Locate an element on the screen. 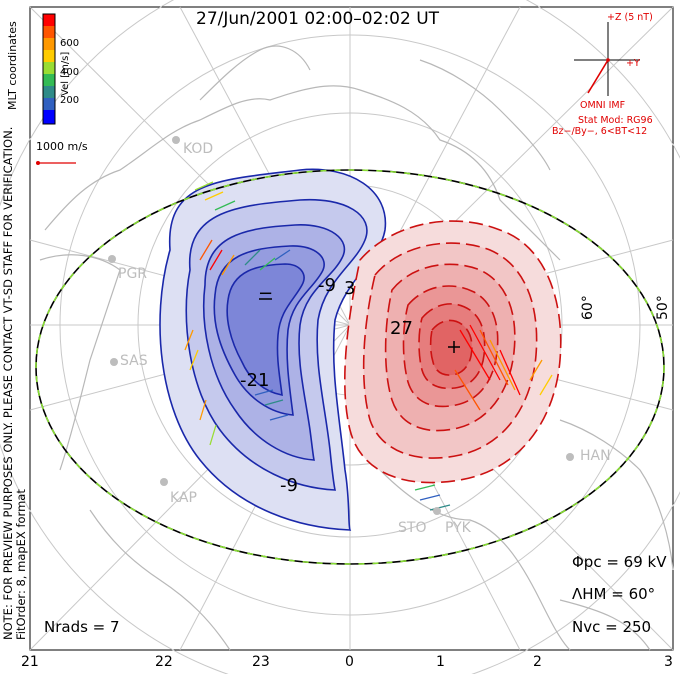 This screenshot has height=674, width=680. station-kap: KAP is located at coordinates (183, 498).